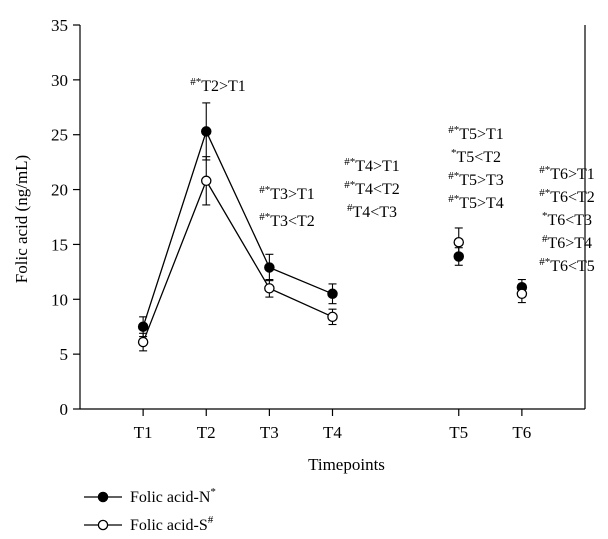  Describe the element at coordinates (476, 133) in the screenshot. I see `significance-label: #*T5>T1` at that location.